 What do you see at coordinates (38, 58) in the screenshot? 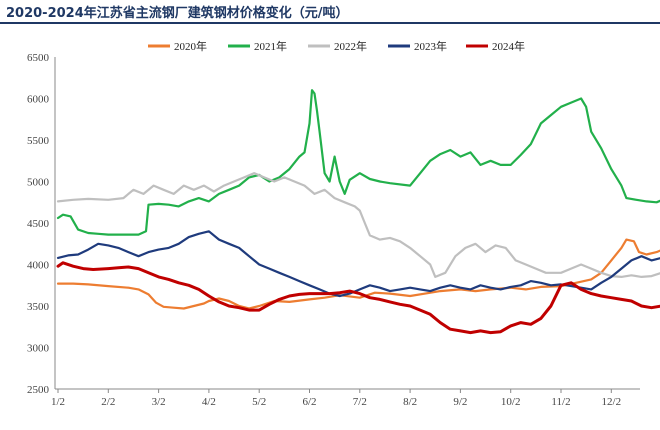
I see `y-tick-label: 6500` at bounding box center [38, 58].